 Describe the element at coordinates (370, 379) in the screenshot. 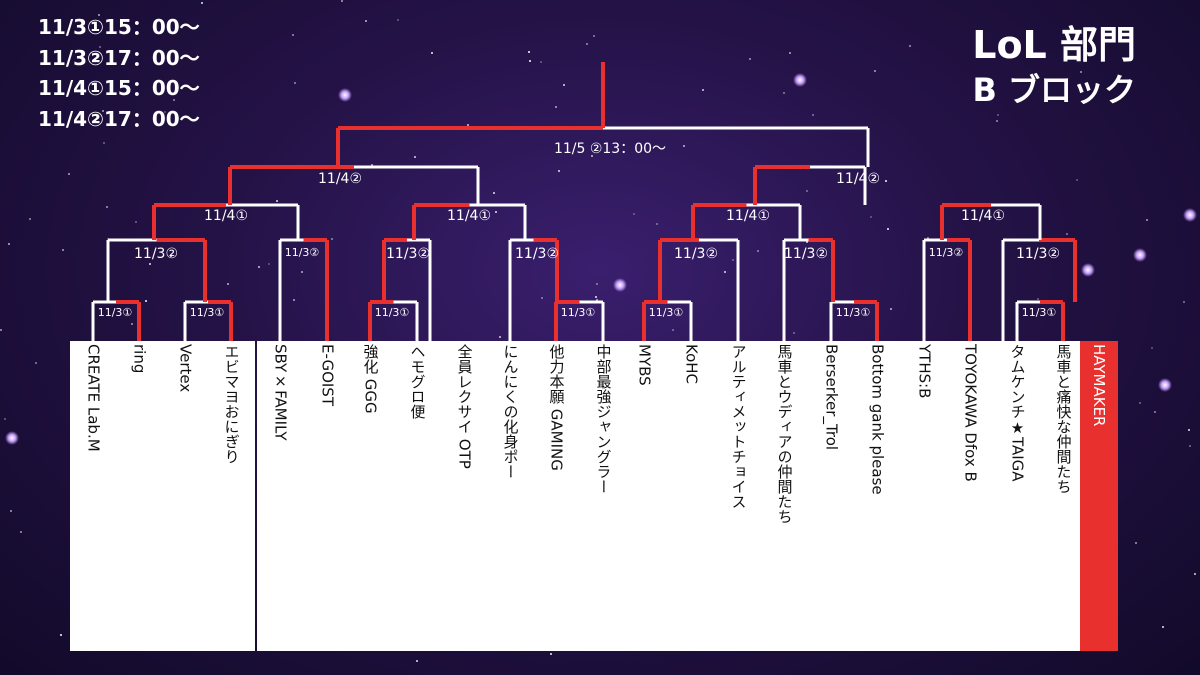

I see `team-name: 強化 GGG` at that location.